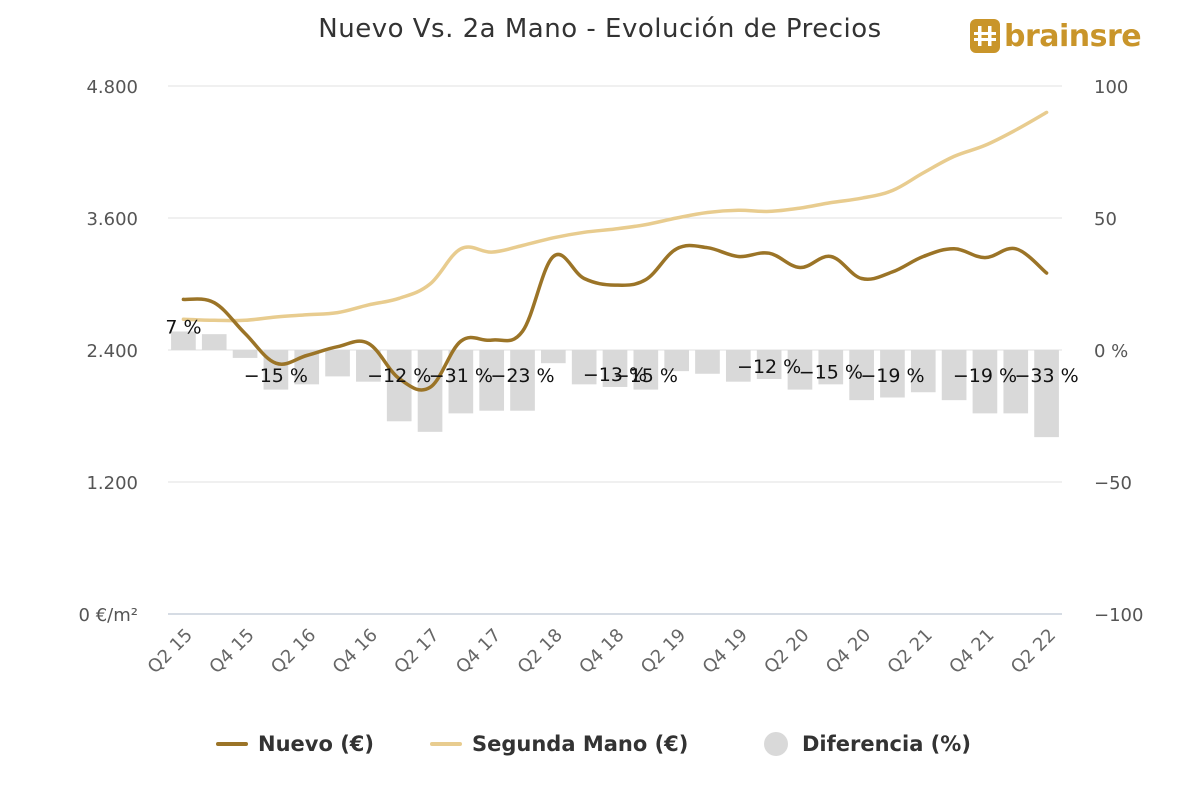 The height and width of the screenshot is (800, 1200). Describe the element at coordinates (112, 87) in the screenshot. I see `y-left-tick-label: 4.800` at that location.